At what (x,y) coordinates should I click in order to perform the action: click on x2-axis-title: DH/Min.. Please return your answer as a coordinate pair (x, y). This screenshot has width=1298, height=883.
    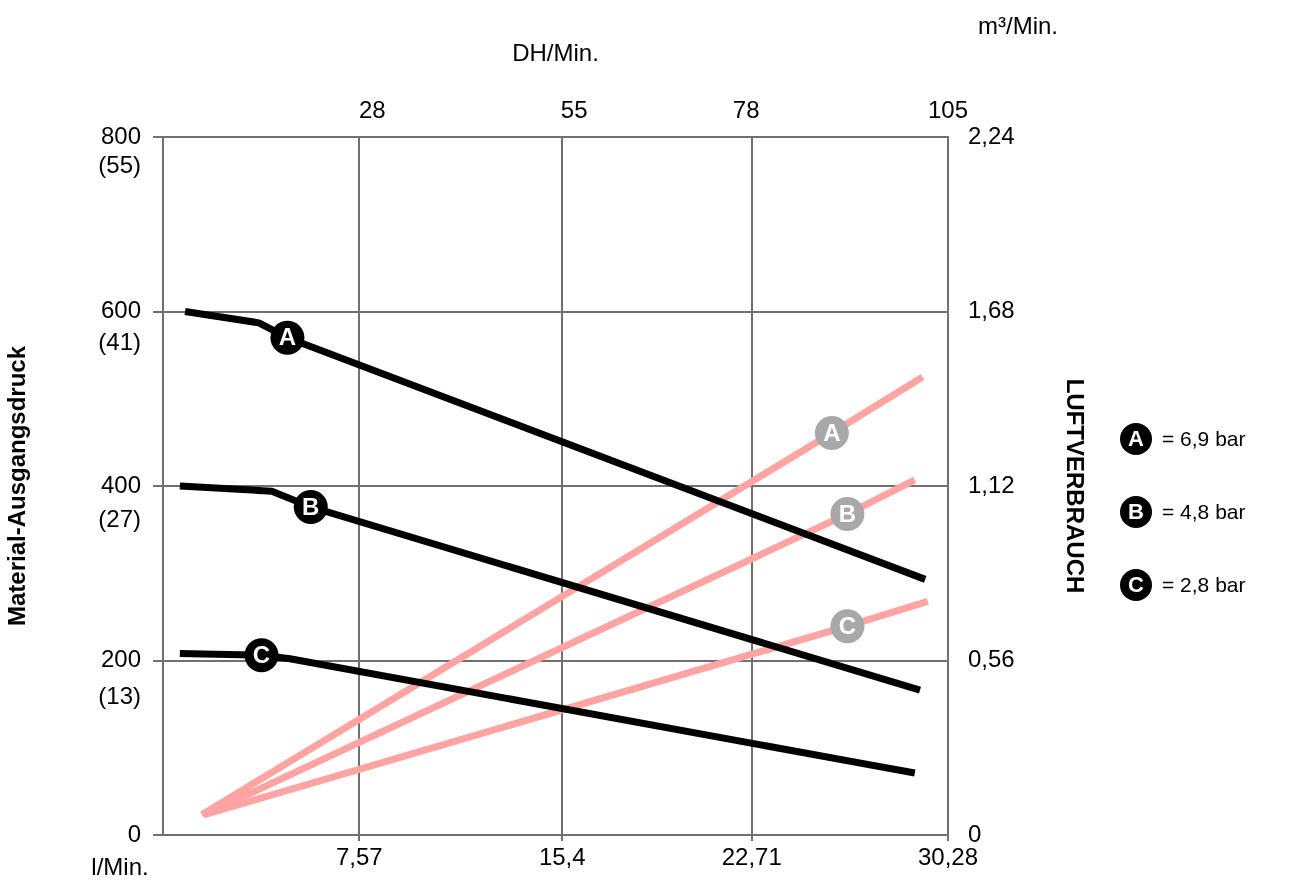
    Looking at the image, I should click on (555, 53).